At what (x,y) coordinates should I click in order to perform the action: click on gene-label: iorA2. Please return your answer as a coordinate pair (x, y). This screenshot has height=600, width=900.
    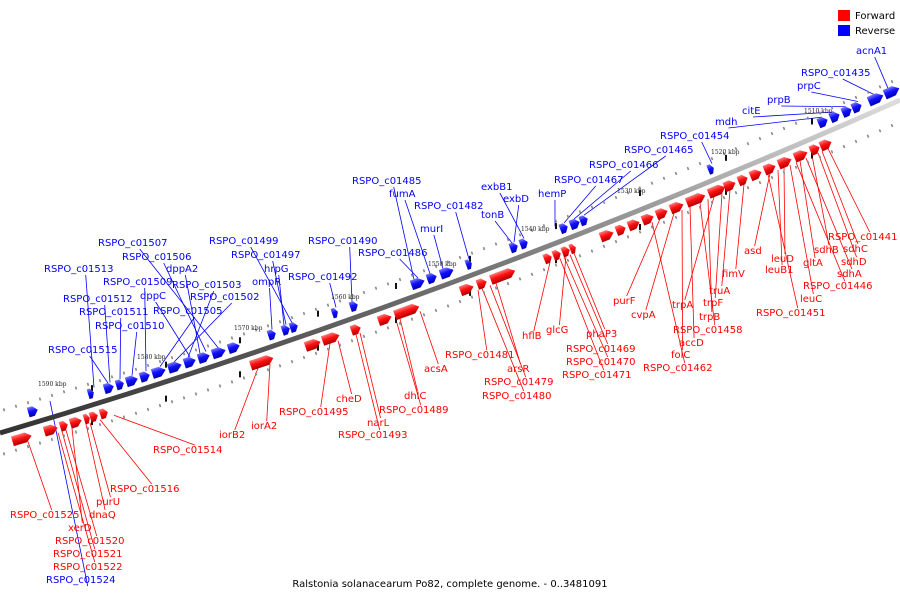
    Looking at the image, I should click on (264, 426).